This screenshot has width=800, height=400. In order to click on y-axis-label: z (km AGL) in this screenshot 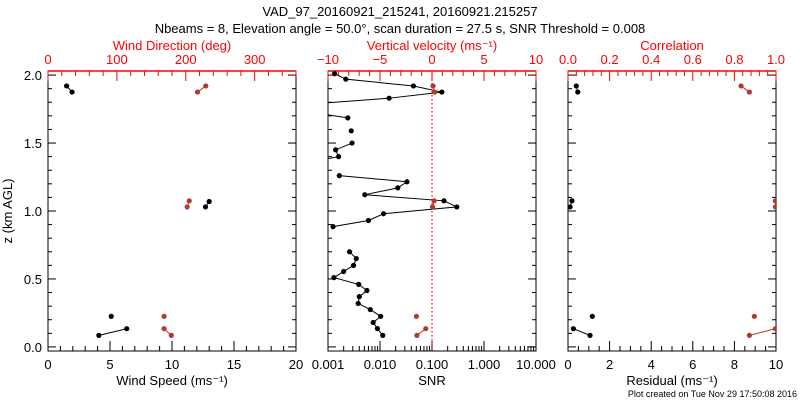, I will do `click(7, 210)`.